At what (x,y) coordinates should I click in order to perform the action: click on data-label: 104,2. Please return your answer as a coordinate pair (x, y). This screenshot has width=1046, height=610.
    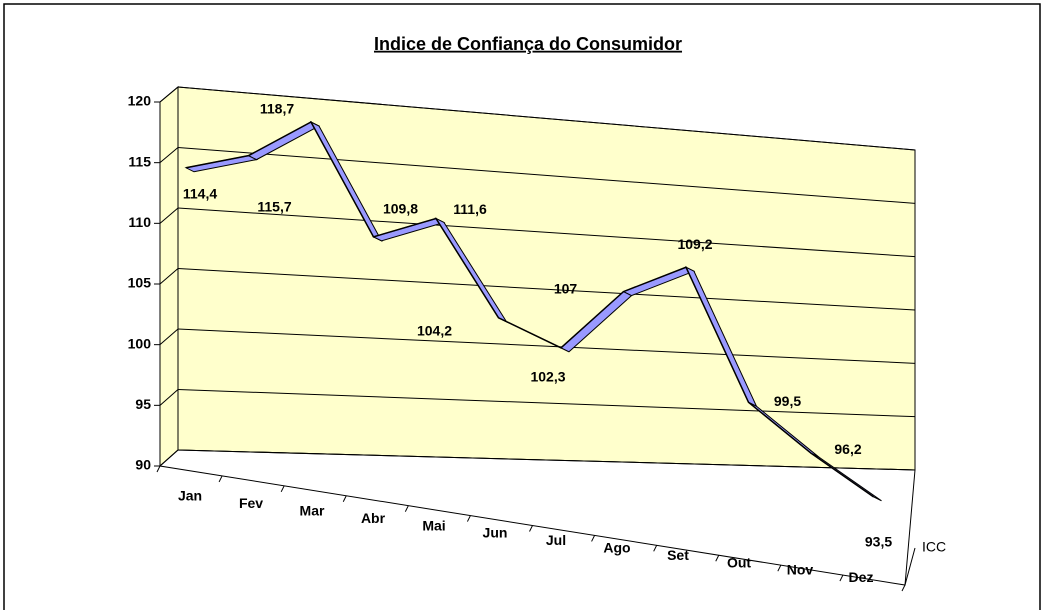
    Looking at the image, I should click on (434, 330).